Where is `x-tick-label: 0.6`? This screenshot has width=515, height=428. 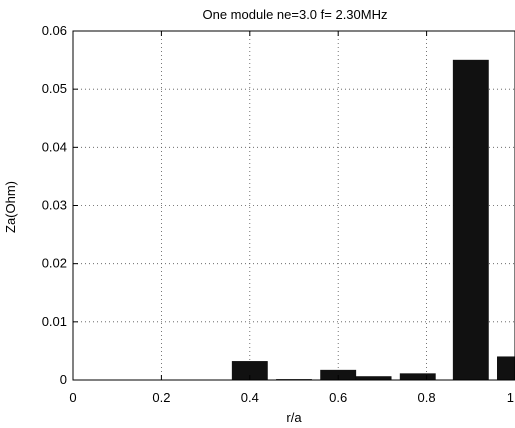
x-tick-label: 0.6 is located at coordinates (338, 397).